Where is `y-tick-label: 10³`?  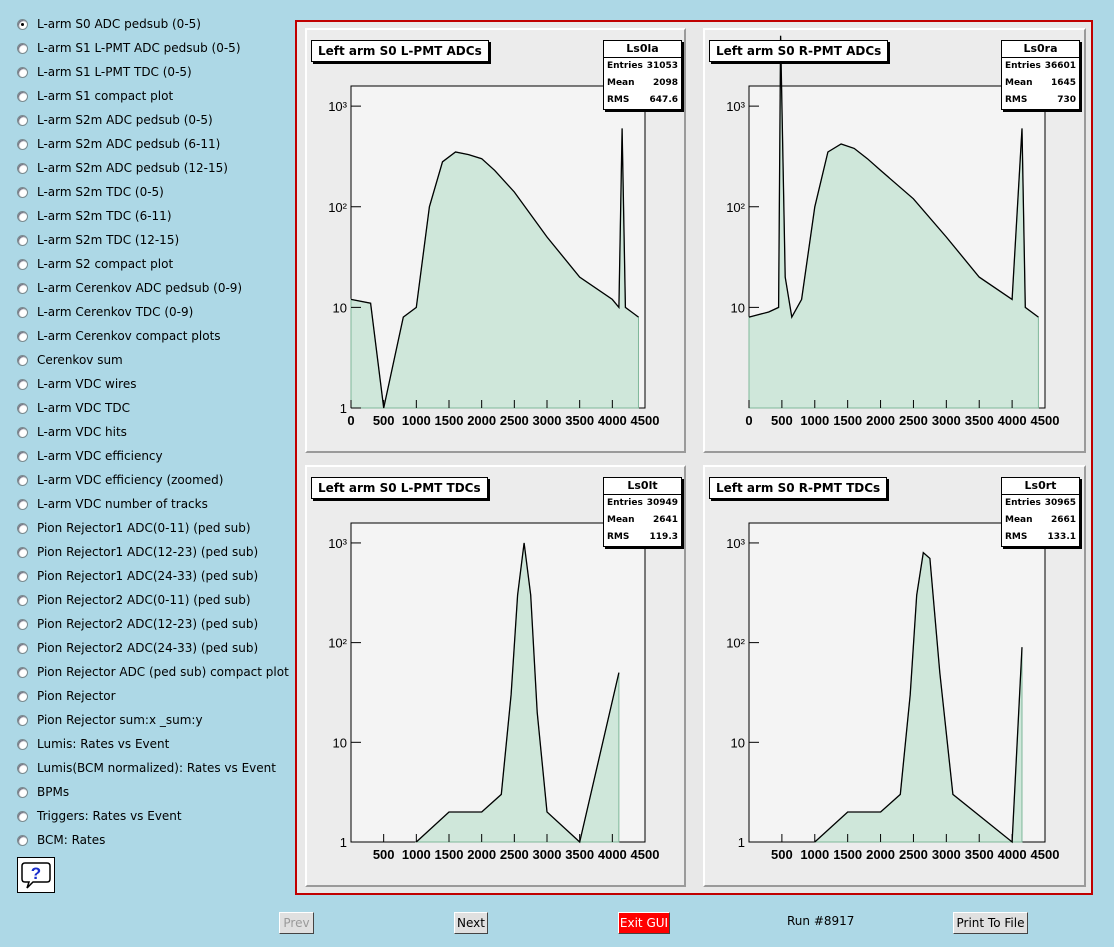
y-tick-label: 10³ is located at coordinates (735, 106).